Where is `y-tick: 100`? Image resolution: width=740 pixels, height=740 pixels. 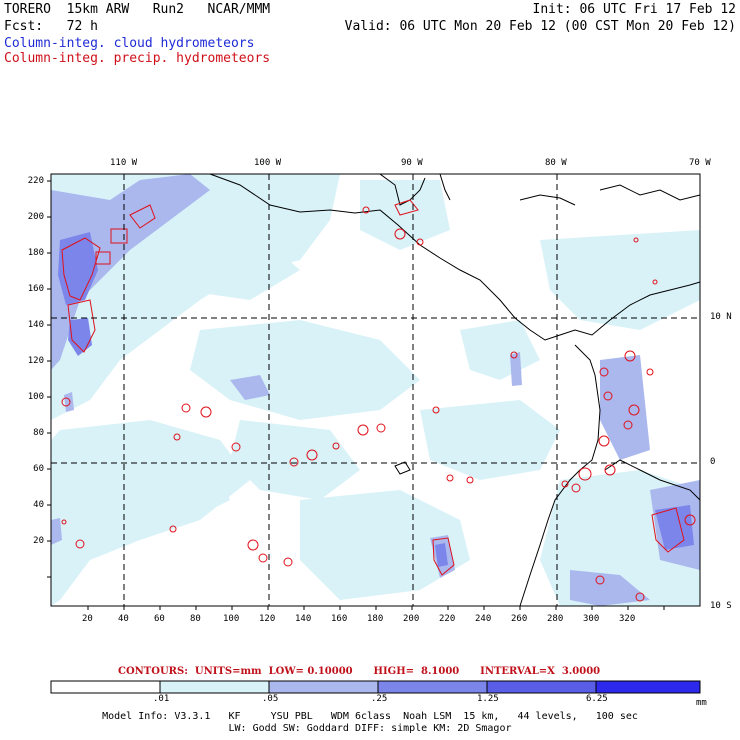 y-tick: 100 is located at coordinates (35, 397).